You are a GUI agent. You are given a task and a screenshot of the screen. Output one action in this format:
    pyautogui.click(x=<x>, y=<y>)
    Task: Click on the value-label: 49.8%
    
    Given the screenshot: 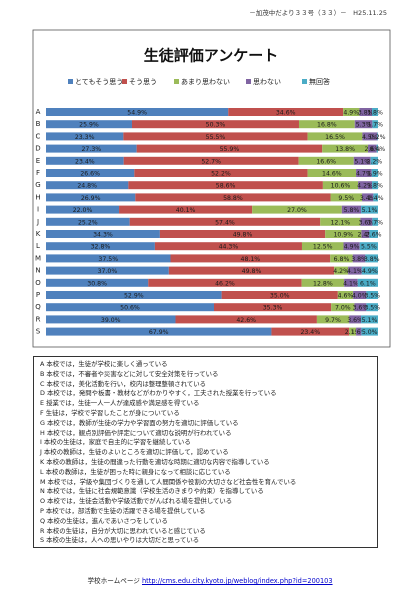 What is the action you would take?
    pyautogui.click(x=243, y=235)
    